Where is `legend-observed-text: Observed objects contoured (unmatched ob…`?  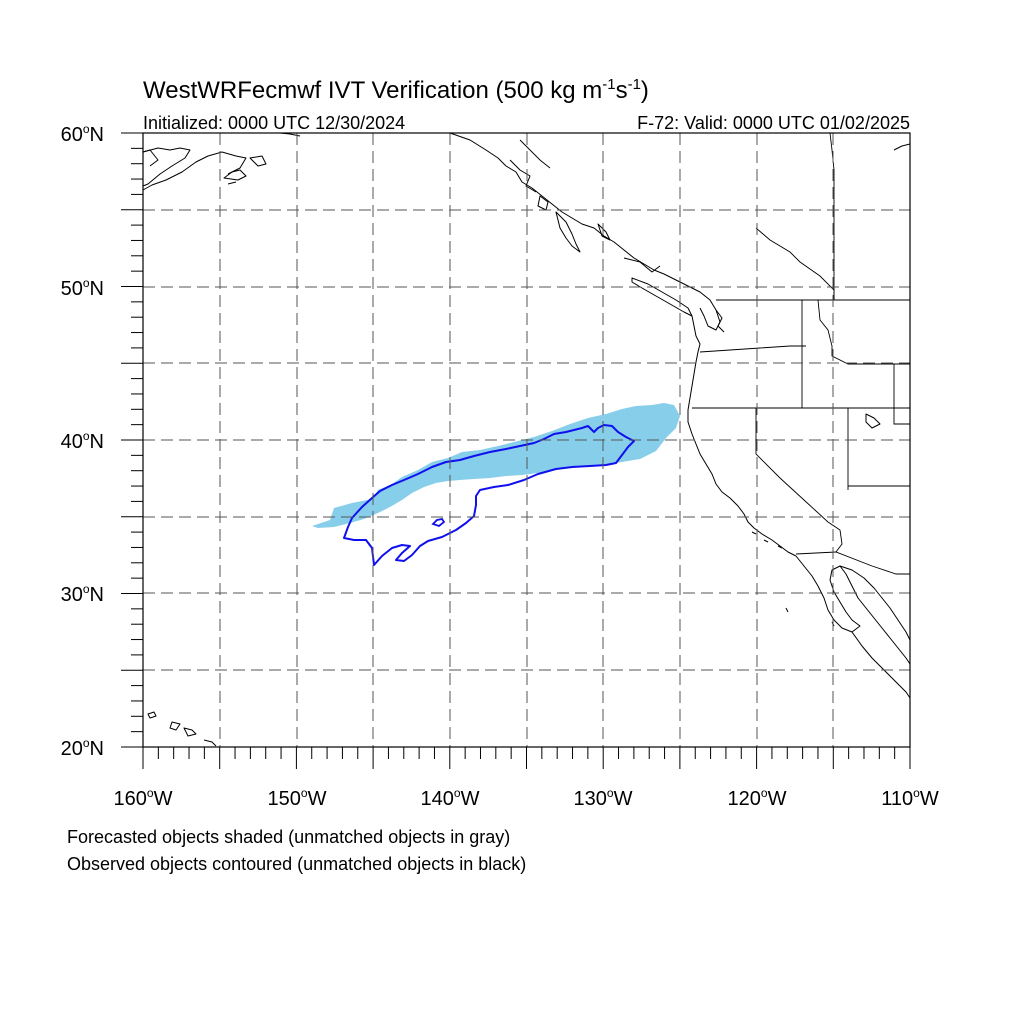
legend-observed-text: Observed objects contoured (unmatched ob… is located at coordinates (296, 864).